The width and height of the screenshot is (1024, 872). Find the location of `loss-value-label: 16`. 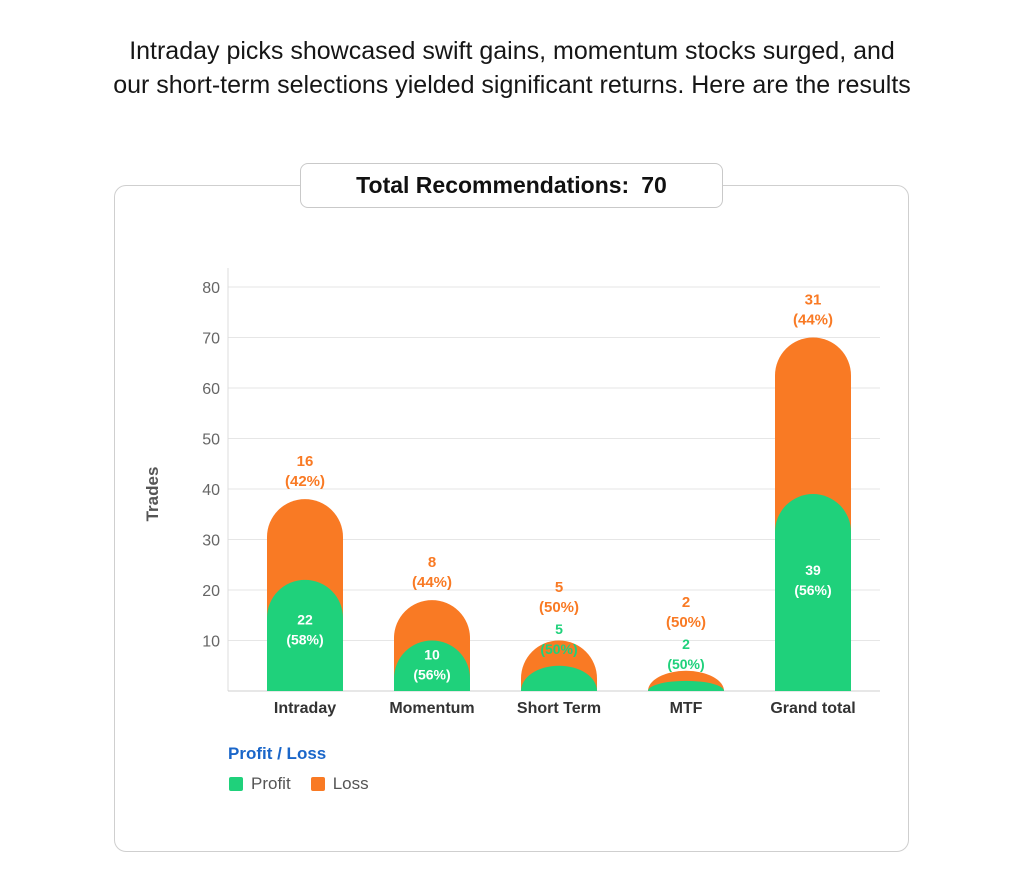

loss-value-label: 16 is located at coordinates (305, 461).